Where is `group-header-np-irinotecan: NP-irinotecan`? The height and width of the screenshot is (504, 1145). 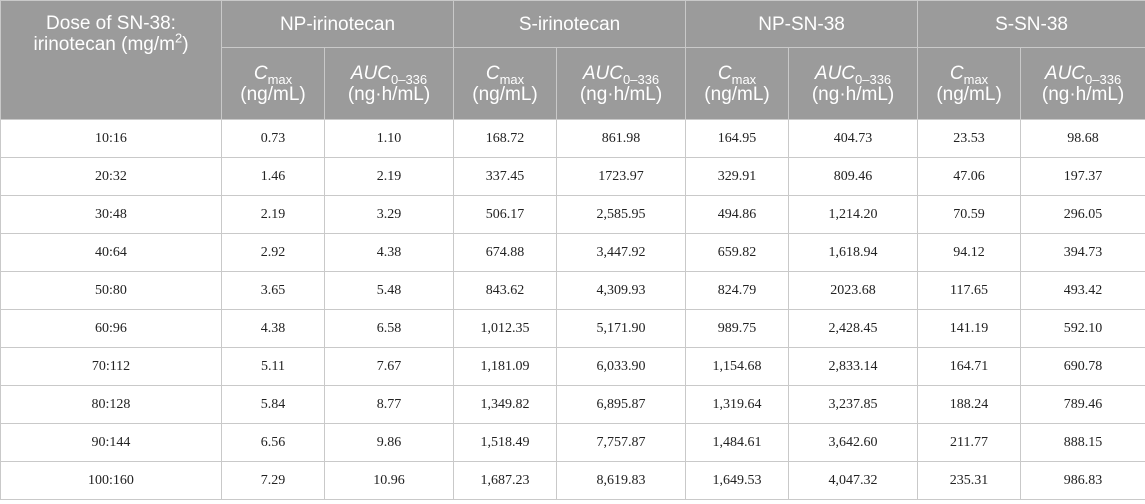
group-header-np-irinotecan: NP-irinotecan is located at coordinates (337, 24).